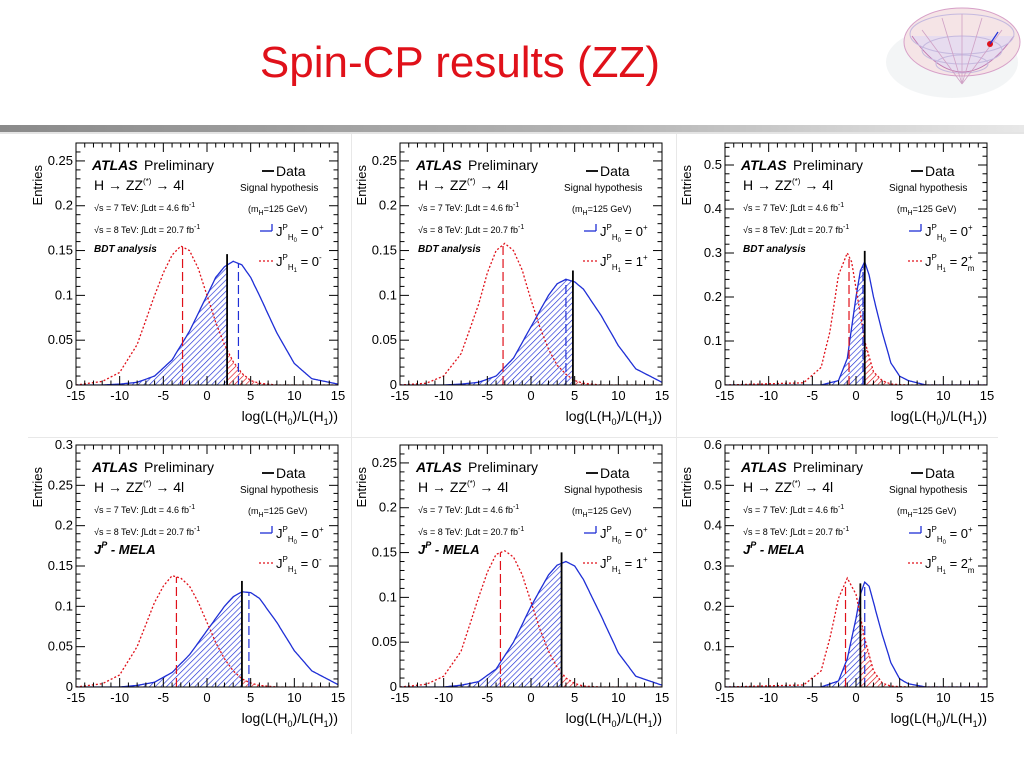  I want to click on process-text: H → ZZ, so click(767, 185).